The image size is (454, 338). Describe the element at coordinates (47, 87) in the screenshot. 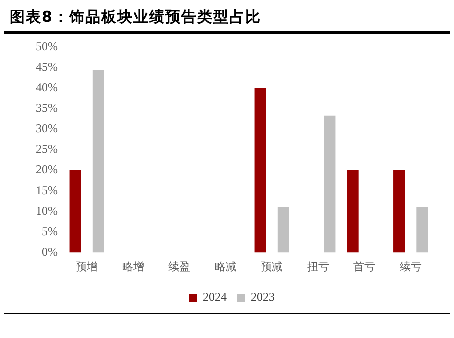

I see `y-tick-label: 40%` at that location.